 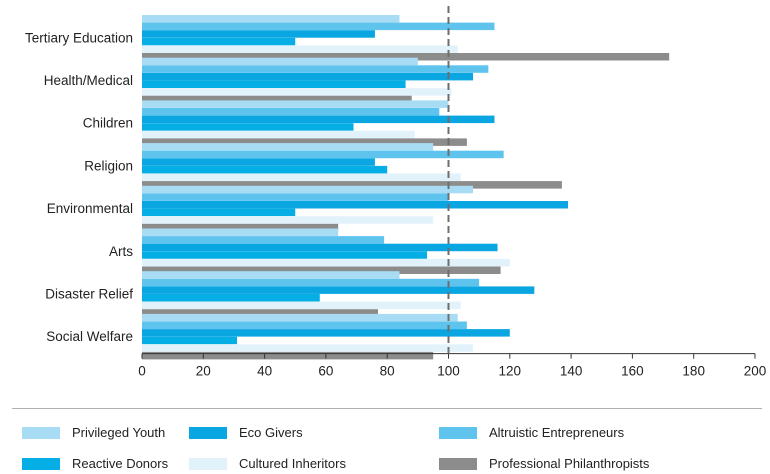 What do you see at coordinates (387, 371) in the screenshot?
I see `x-tick-label-80: 80` at bounding box center [387, 371].